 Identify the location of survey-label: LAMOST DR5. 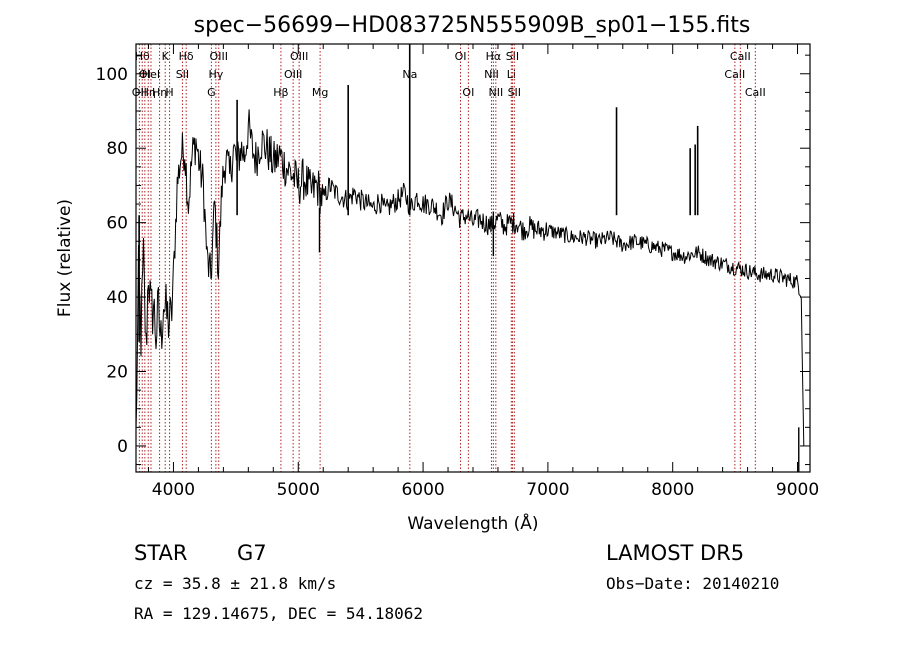
(675, 553).